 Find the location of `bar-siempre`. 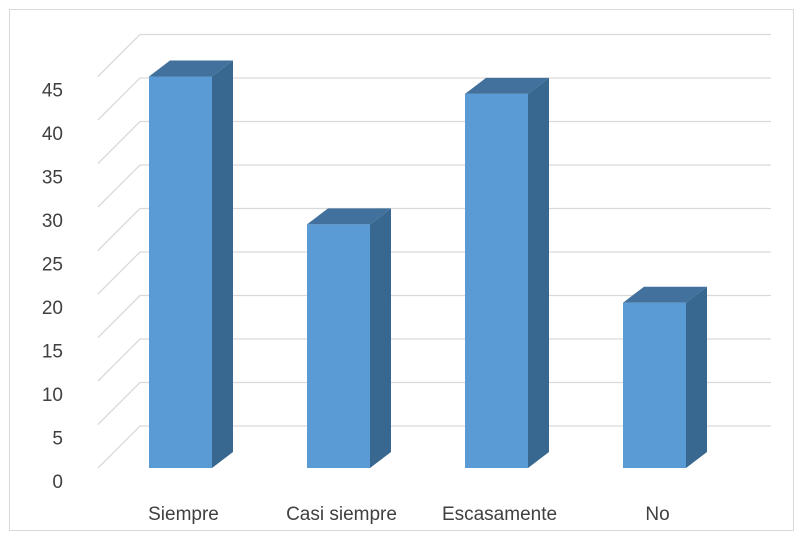

bar-siempre is located at coordinates (191, 264).